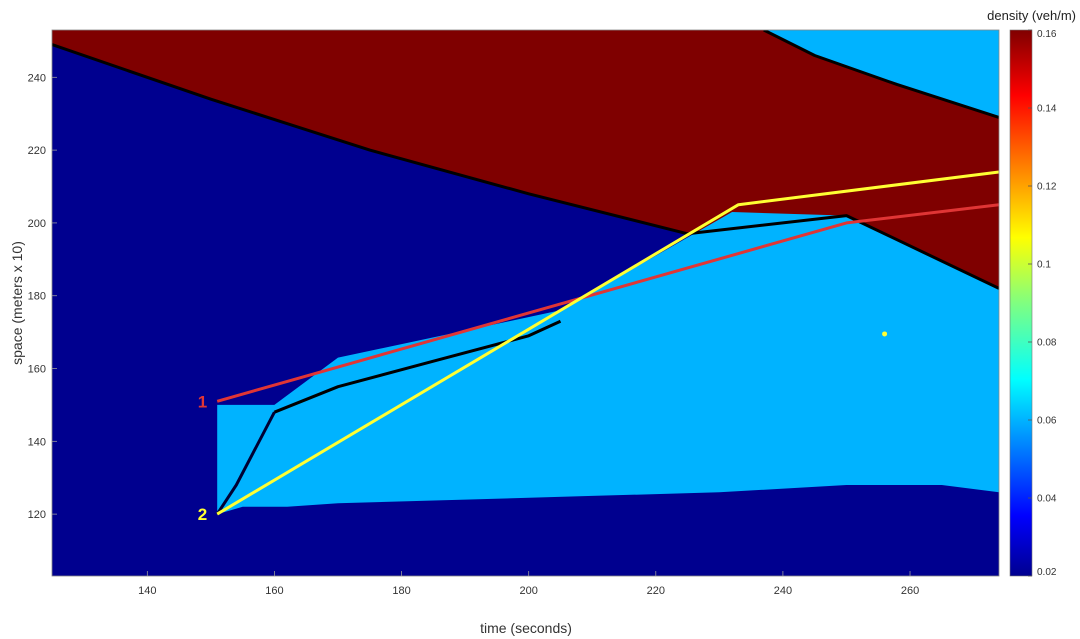 This screenshot has width=1080, height=639. What do you see at coordinates (1042, 303) in the screenshot?
I see `colorbar-ticks: 0.02 0.04 0.06 0.08 0.1 0.12 0.14 0.16` at bounding box center [1042, 303].